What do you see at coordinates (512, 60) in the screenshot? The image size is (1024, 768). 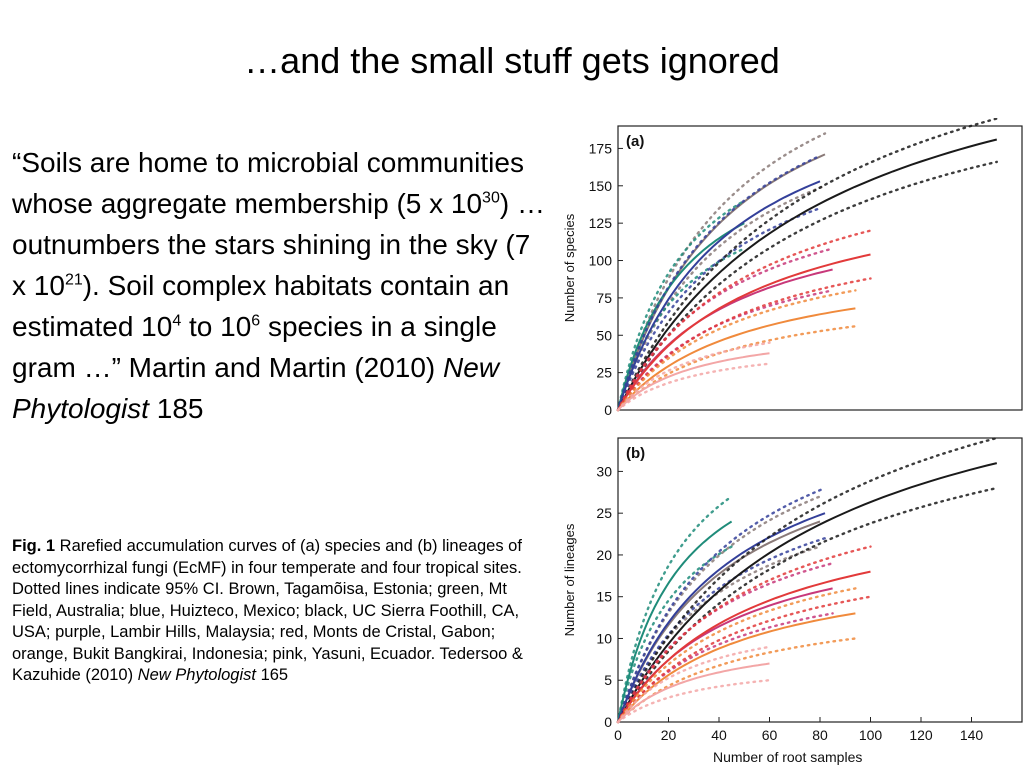 I see `slide-title: …and the small stuff gets ignored` at bounding box center [512, 60].